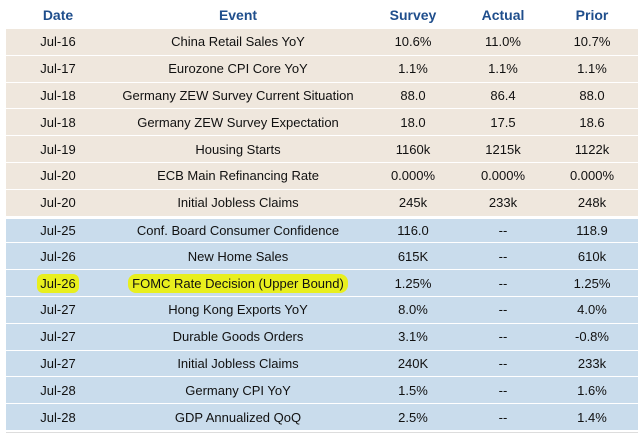 Image resolution: width=640 pixels, height=440 pixels. Describe the element at coordinates (322, 417) in the screenshot. I see `table-row: Jul-28 GDP Annualized QoQ 2.5% -- 1.4%` at that location.